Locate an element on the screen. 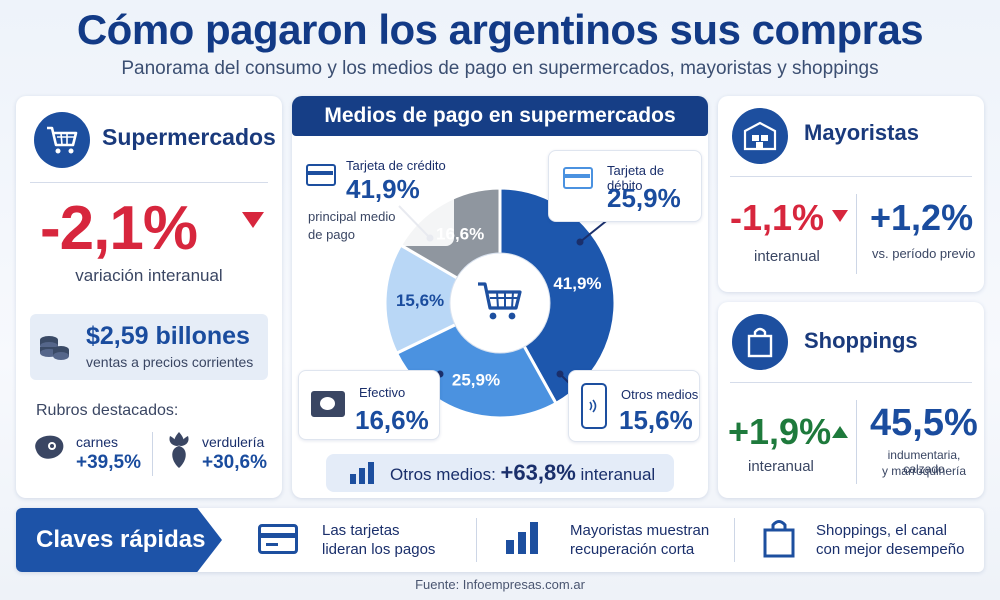  clave-item-2-line1: Mayoristas muestran is located at coordinates (640, 530).